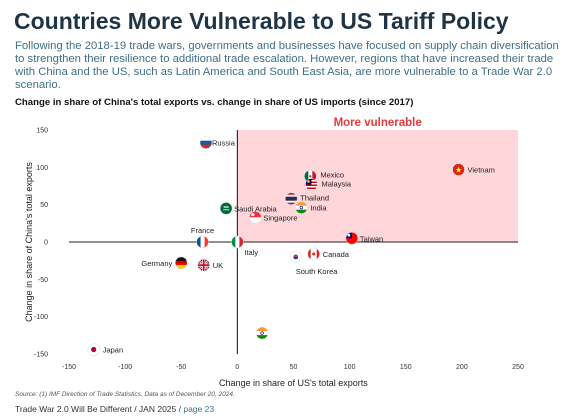 The image size is (571, 419). What do you see at coordinates (199, 409) in the screenshot?
I see `page-number: page 23` at bounding box center [199, 409].